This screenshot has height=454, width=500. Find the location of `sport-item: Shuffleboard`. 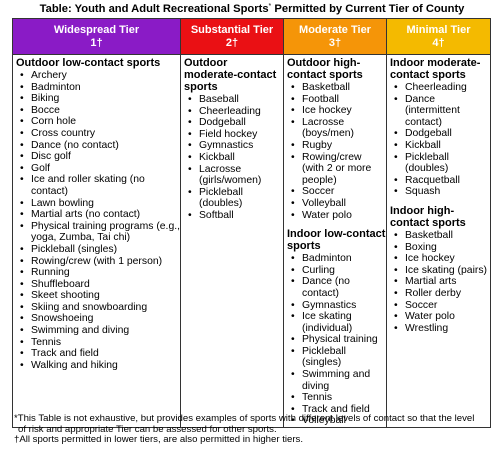

sport-item: Shuffleboard is located at coordinates (98, 285).